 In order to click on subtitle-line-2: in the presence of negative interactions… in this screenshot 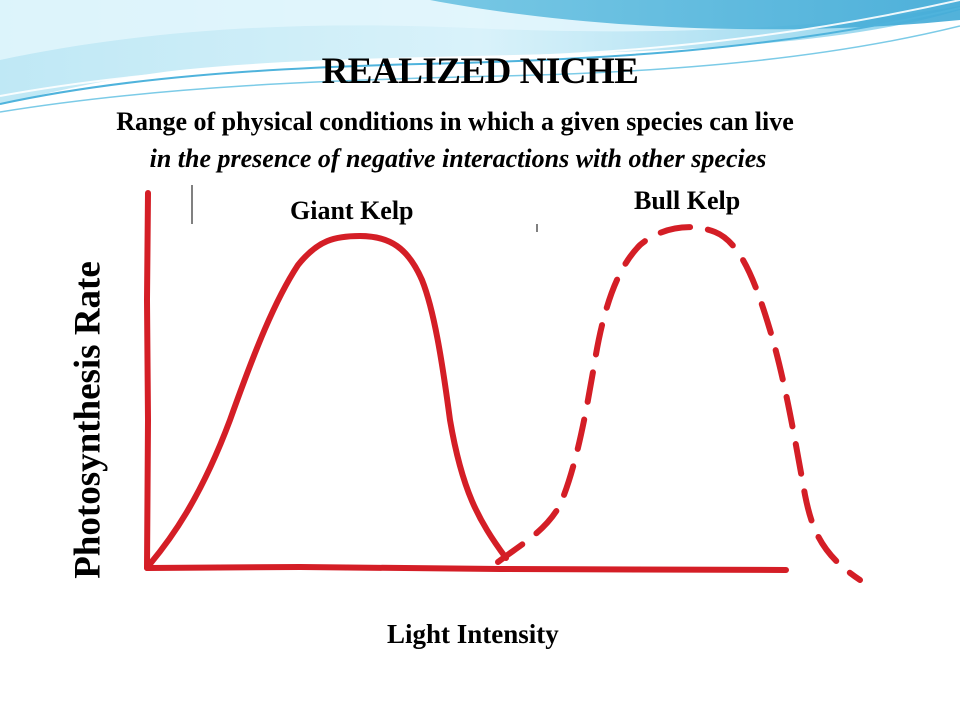, I will do `click(458, 158)`.